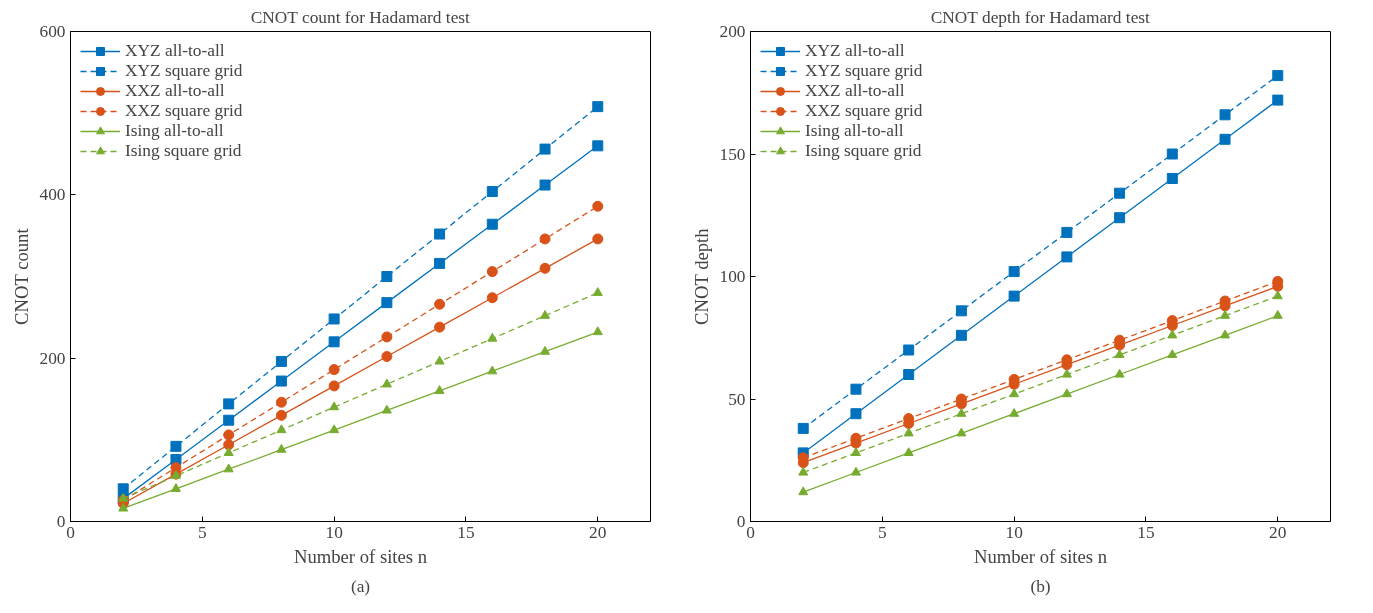  I want to click on y-tick-label: 600, so click(52, 31).